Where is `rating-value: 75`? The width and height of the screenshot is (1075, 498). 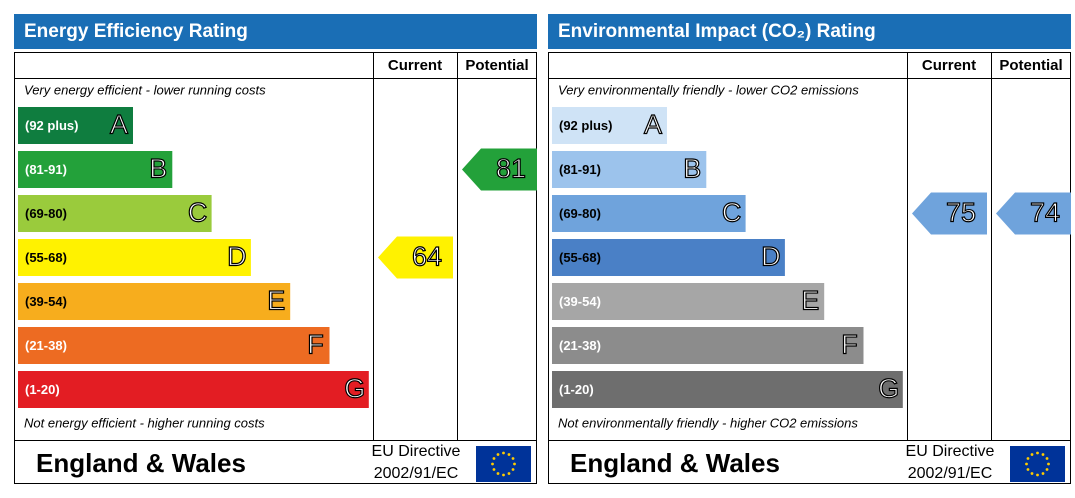 rating-value: 75 is located at coordinates (961, 213).